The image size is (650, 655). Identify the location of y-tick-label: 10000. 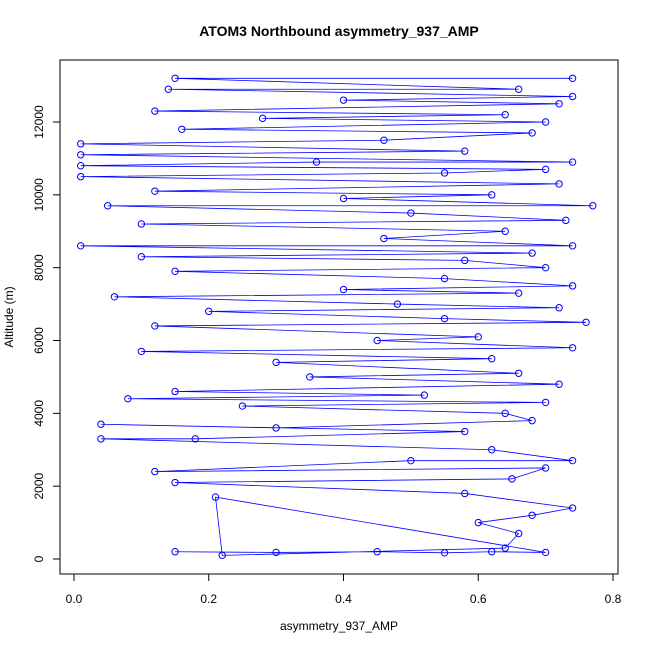
(39, 195).